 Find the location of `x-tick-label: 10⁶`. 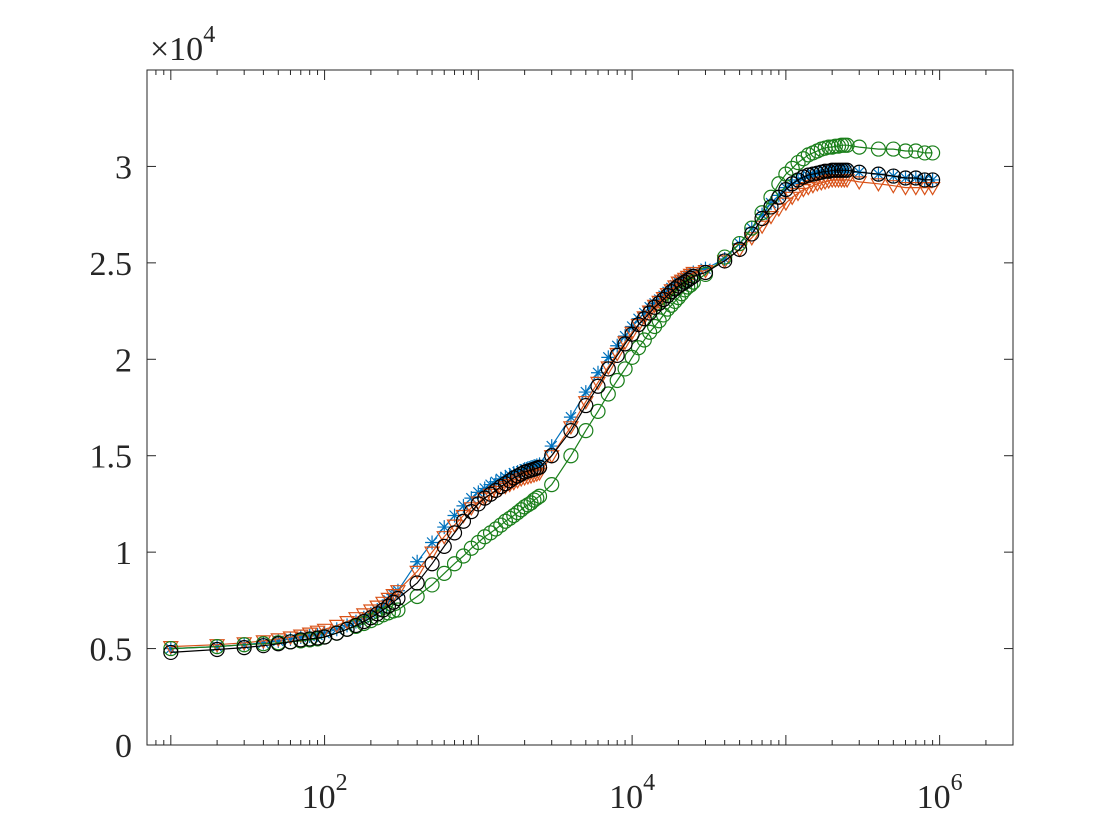

x-tick-label: 10⁶ is located at coordinates (940, 793).